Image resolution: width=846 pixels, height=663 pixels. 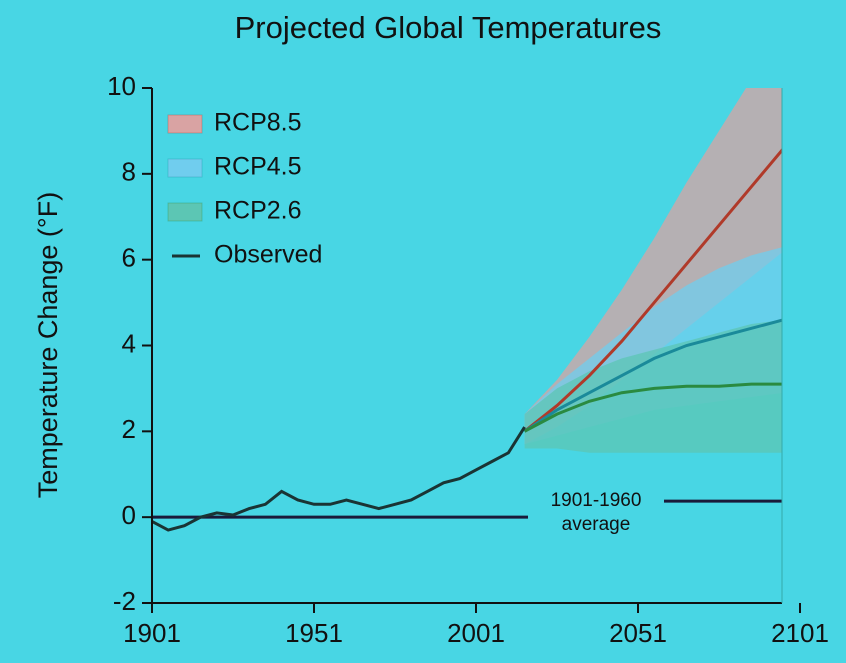 I want to click on annotation: 1901-1960, so click(x=596, y=500).